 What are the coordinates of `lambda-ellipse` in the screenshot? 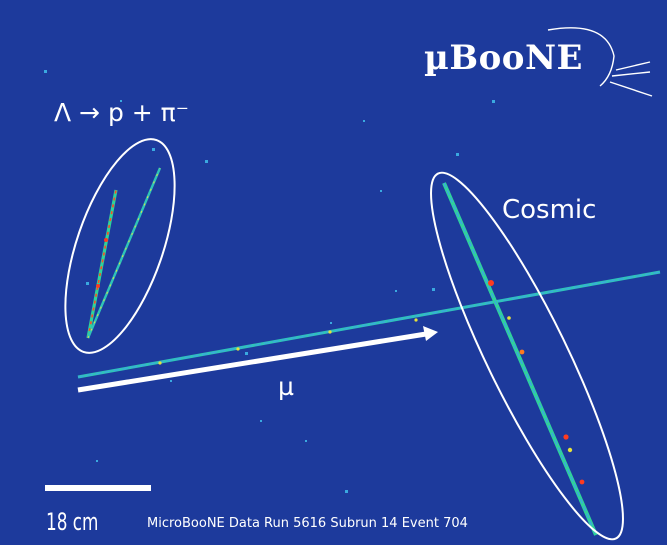 It's located at (120, 246).